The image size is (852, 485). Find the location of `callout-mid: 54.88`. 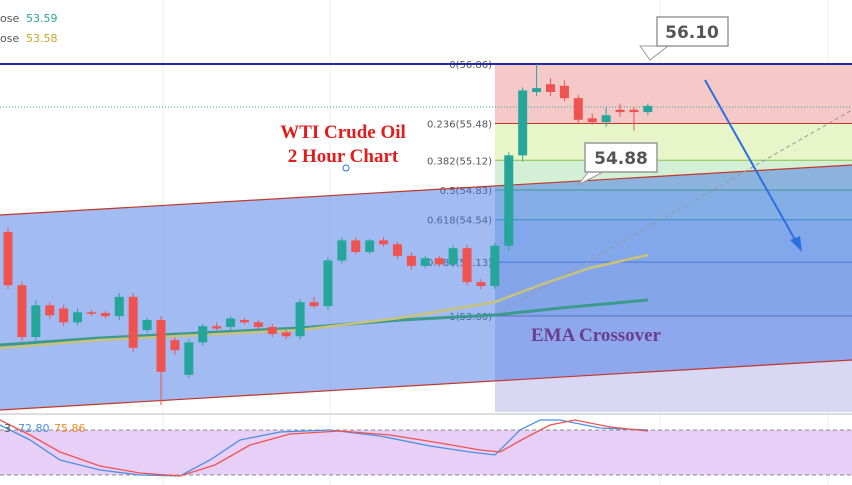

callout-mid: 54.88 is located at coordinates (617, 164).